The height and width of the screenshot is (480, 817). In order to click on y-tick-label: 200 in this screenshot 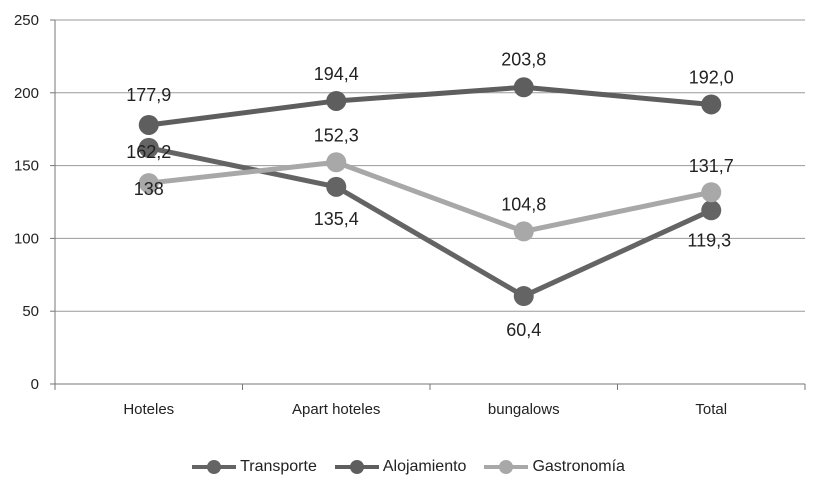, I will do `click(26, 93)`.